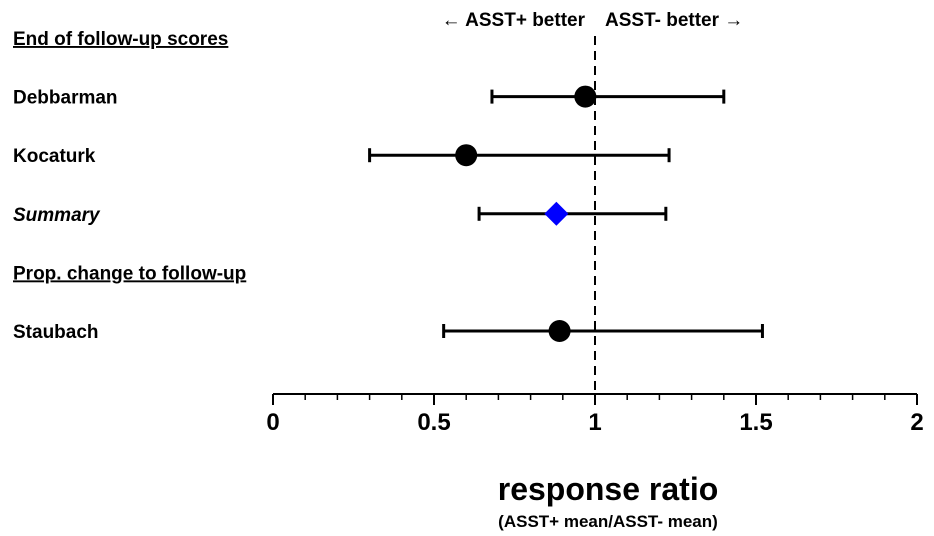 This screenshot has height=536, width=934. I want to click on study-label: Kocaturk, so click(54, 156).